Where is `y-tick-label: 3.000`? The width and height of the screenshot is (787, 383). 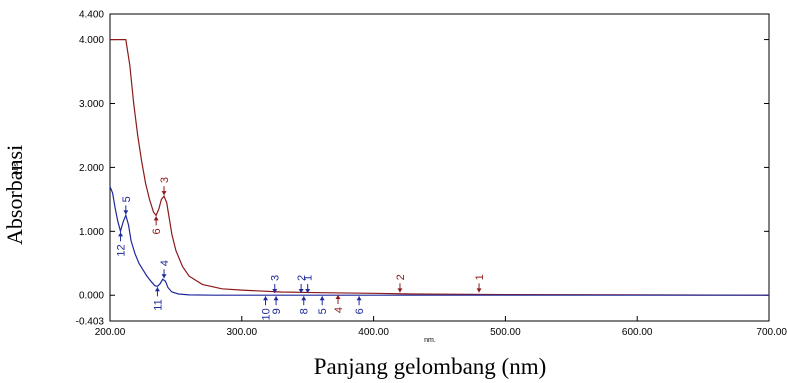 y-tick-label: 3.000 is located at coordinates (91, 104).